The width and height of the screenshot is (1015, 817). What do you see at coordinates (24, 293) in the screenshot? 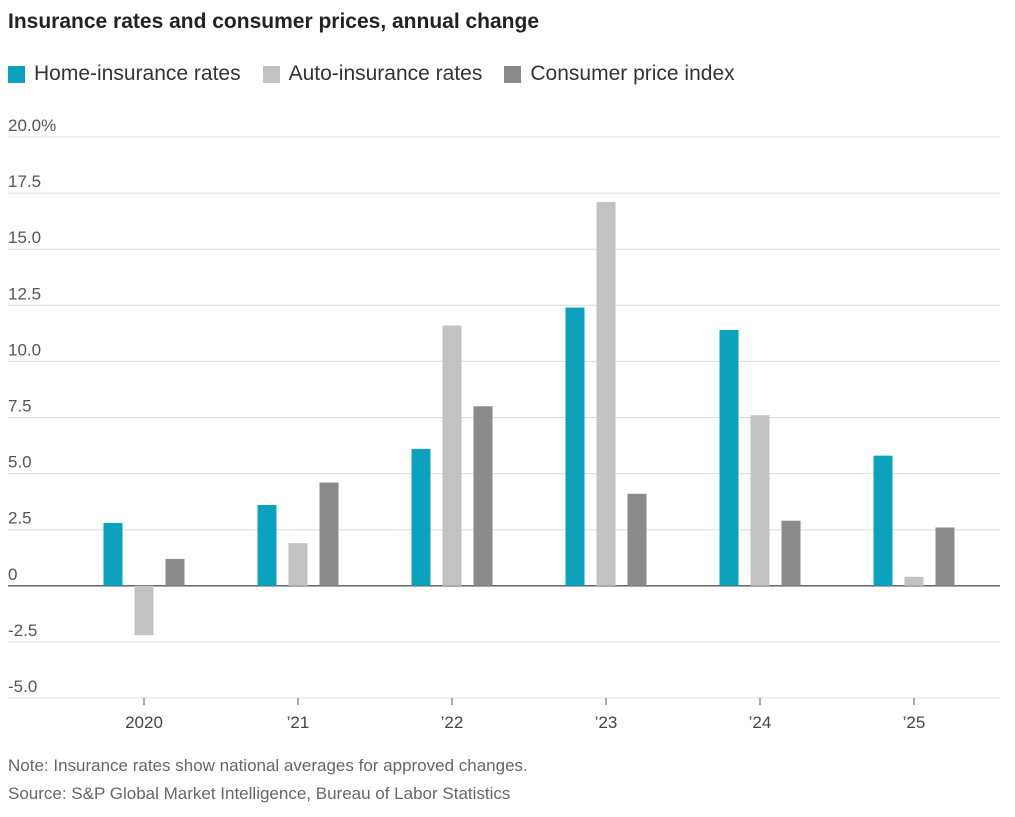
I see `y-tick-label: 12.5` at bounding box center [24, 293].